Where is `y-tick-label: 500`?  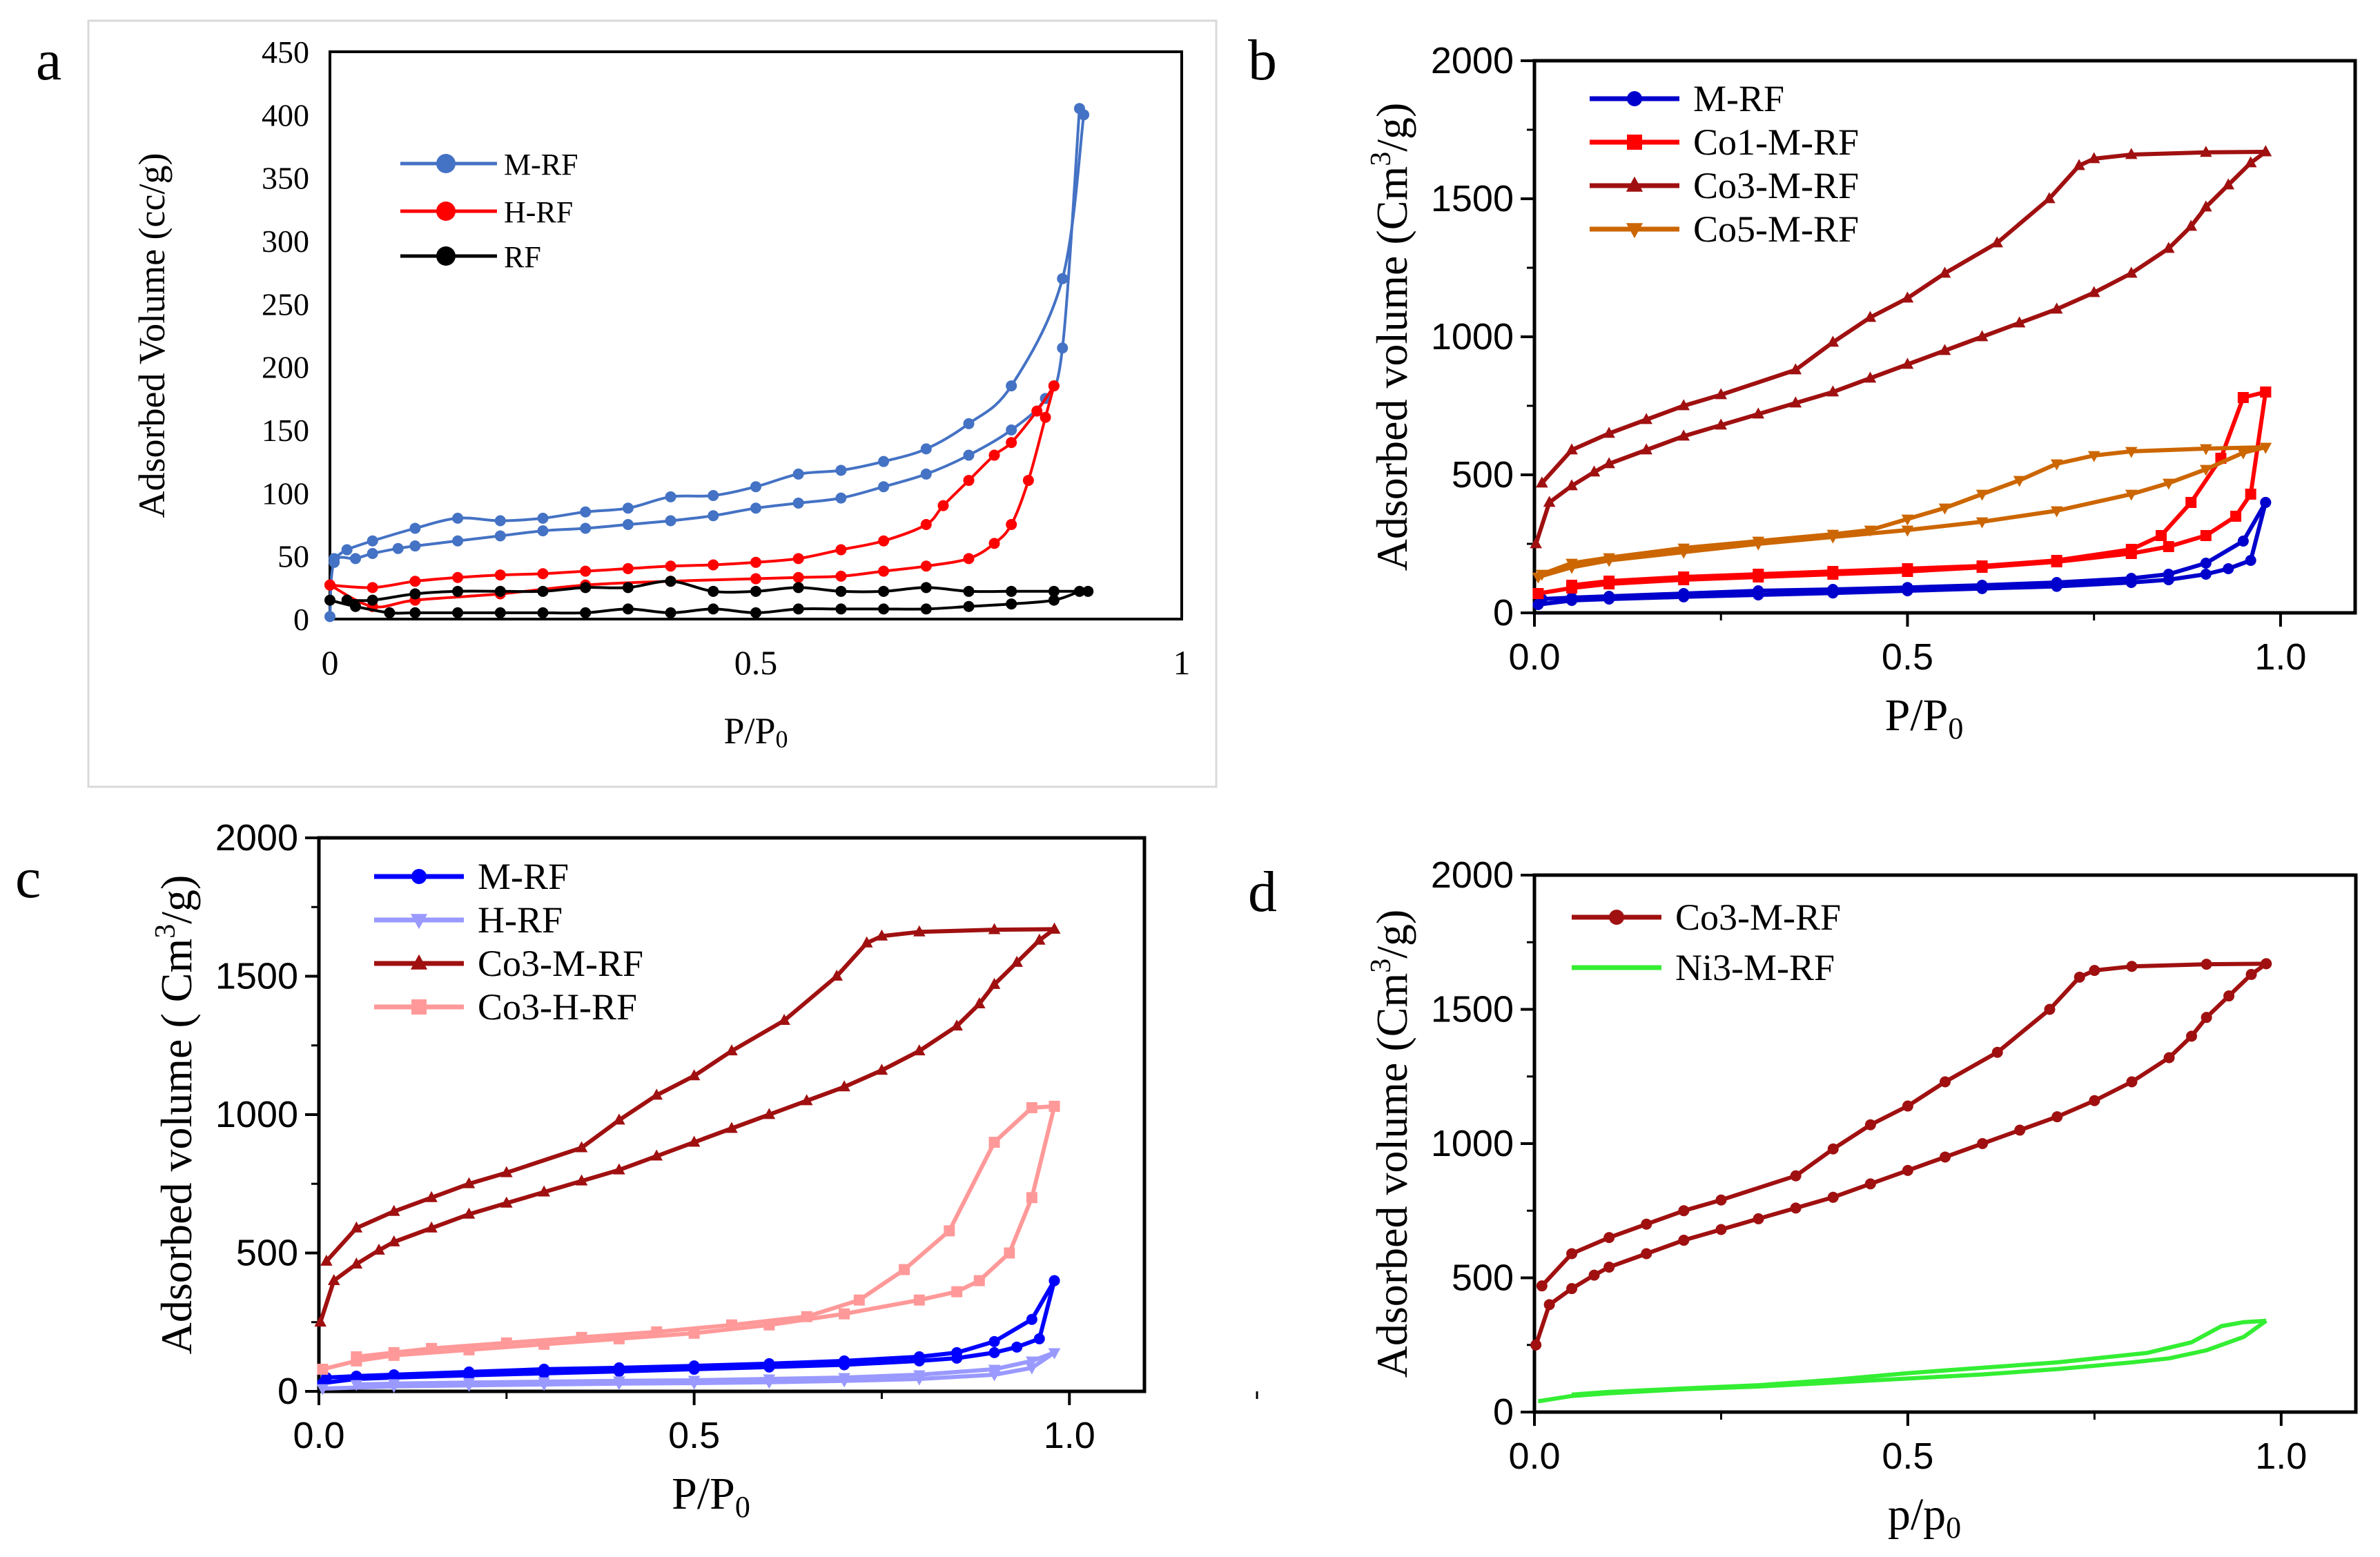
y-tick-label: 500 is located at coordinates (1483, 1278).